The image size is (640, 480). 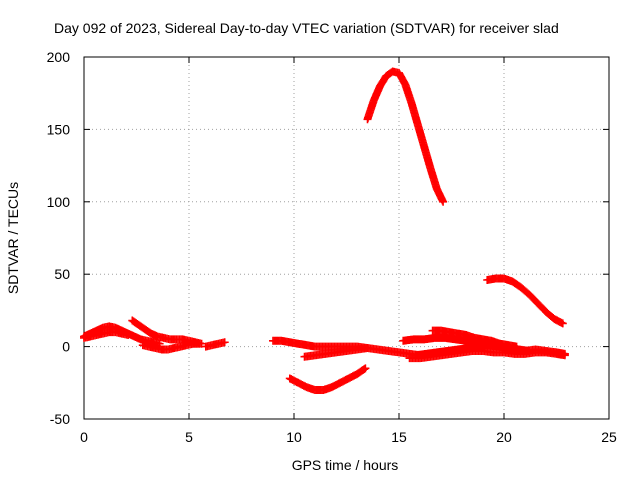 I want to click on y-tick-label: 100, so click(x=59, y=202).